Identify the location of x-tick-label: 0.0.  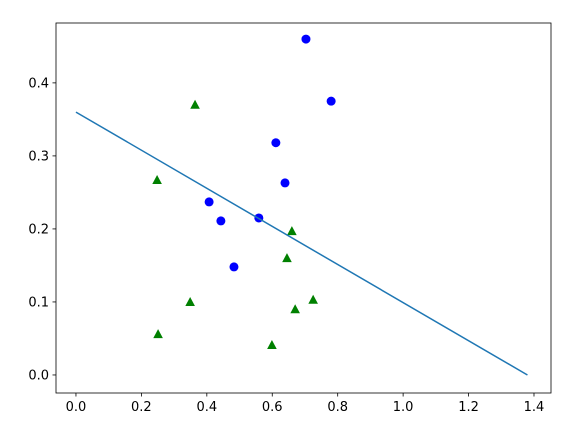
(76, 407).